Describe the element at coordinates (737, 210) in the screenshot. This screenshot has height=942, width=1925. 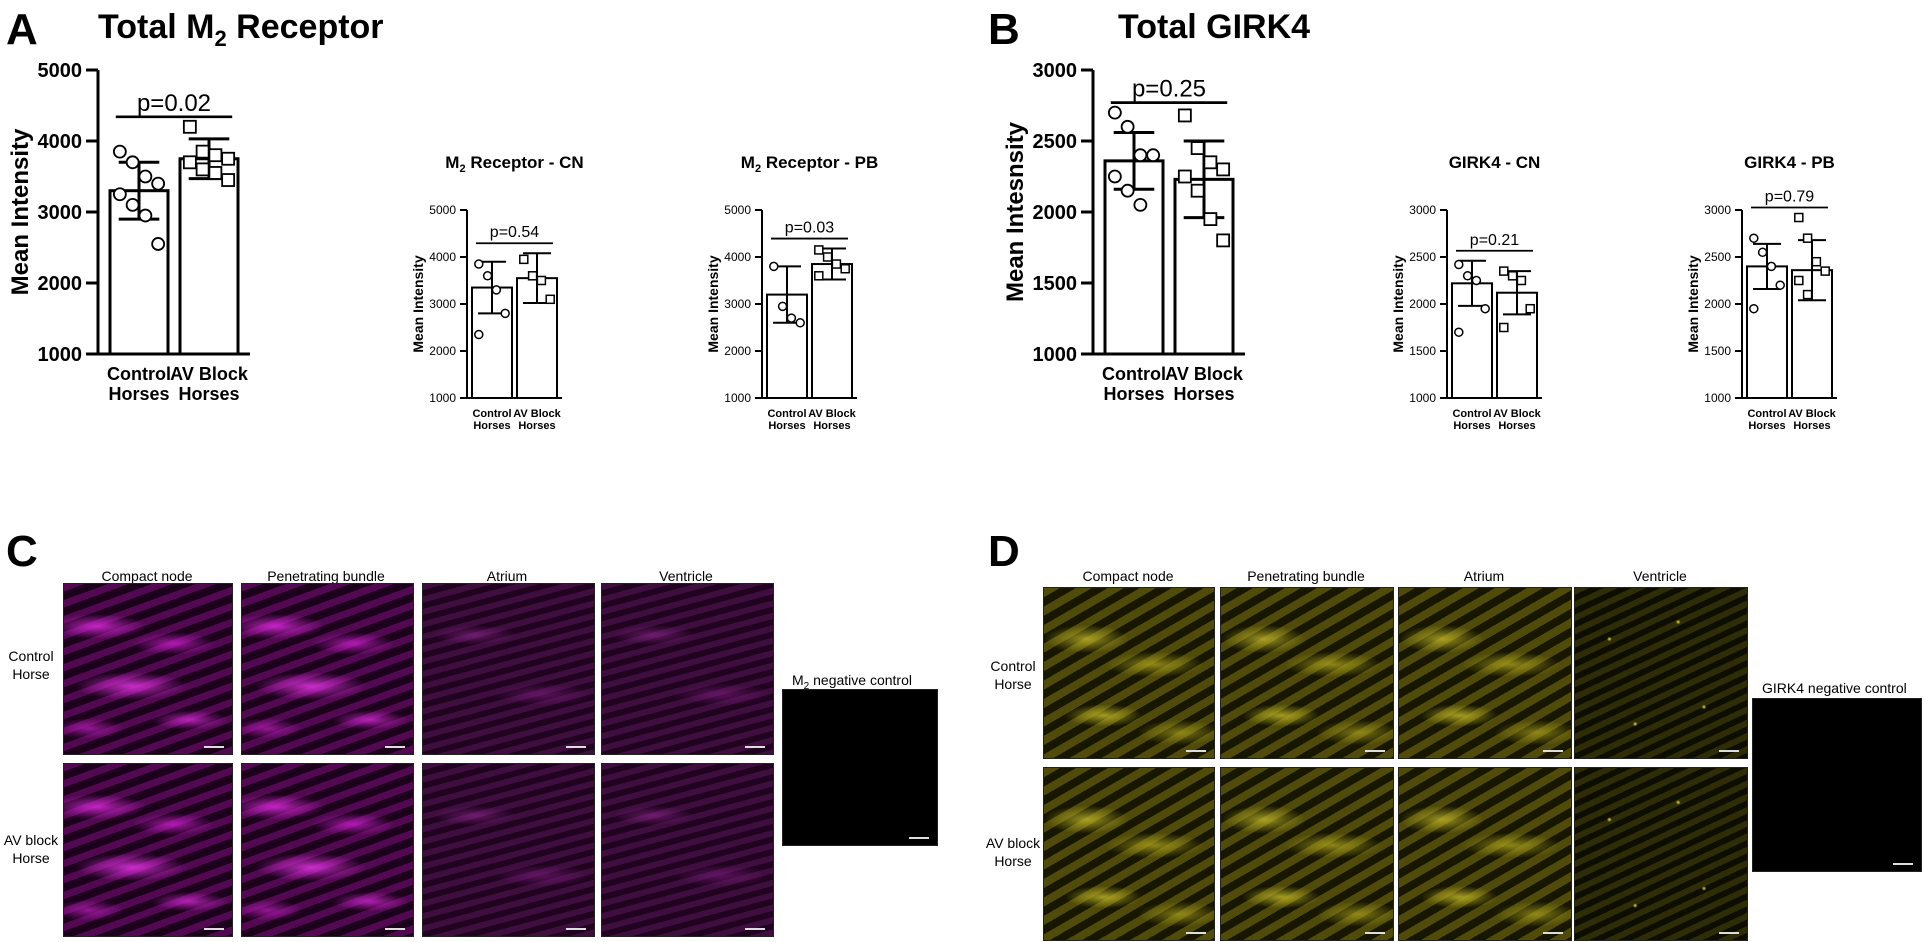
I see `m2-pb-ytick-label-5000: 5000` at that location.